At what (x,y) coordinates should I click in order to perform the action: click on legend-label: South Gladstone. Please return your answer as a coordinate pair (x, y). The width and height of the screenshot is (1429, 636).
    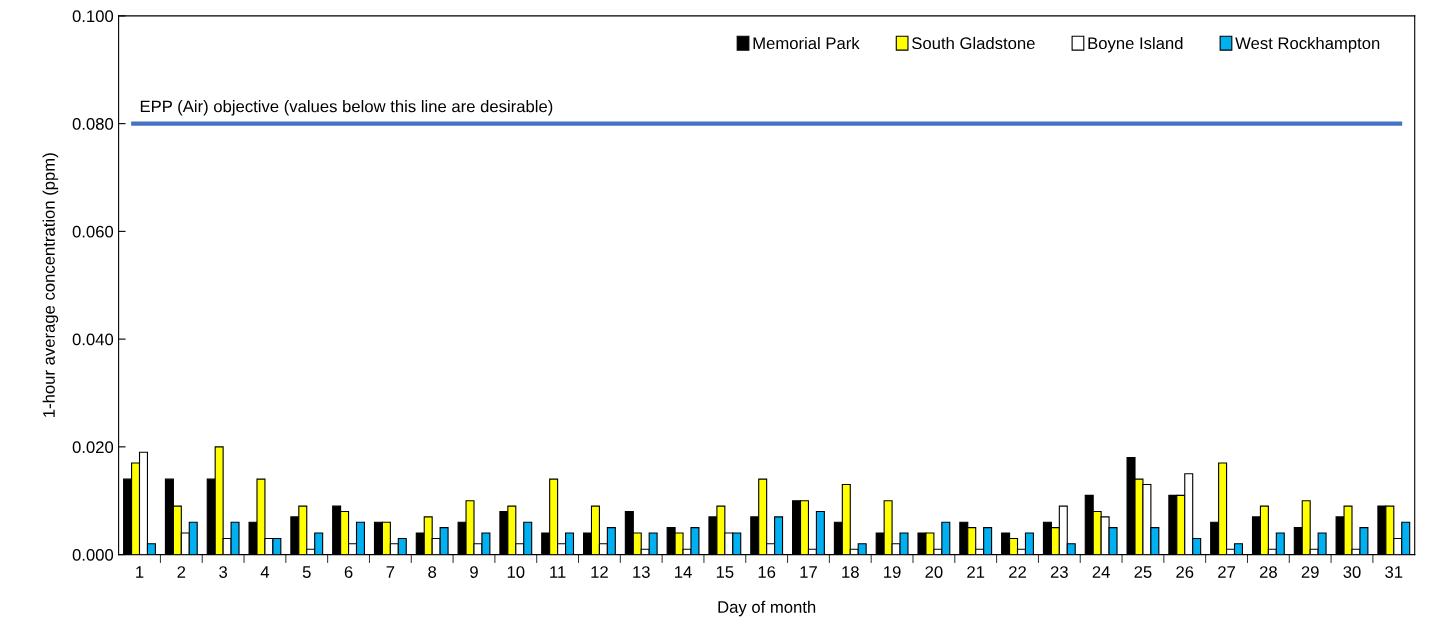
    Looking at the image, I should click on (973, 43).